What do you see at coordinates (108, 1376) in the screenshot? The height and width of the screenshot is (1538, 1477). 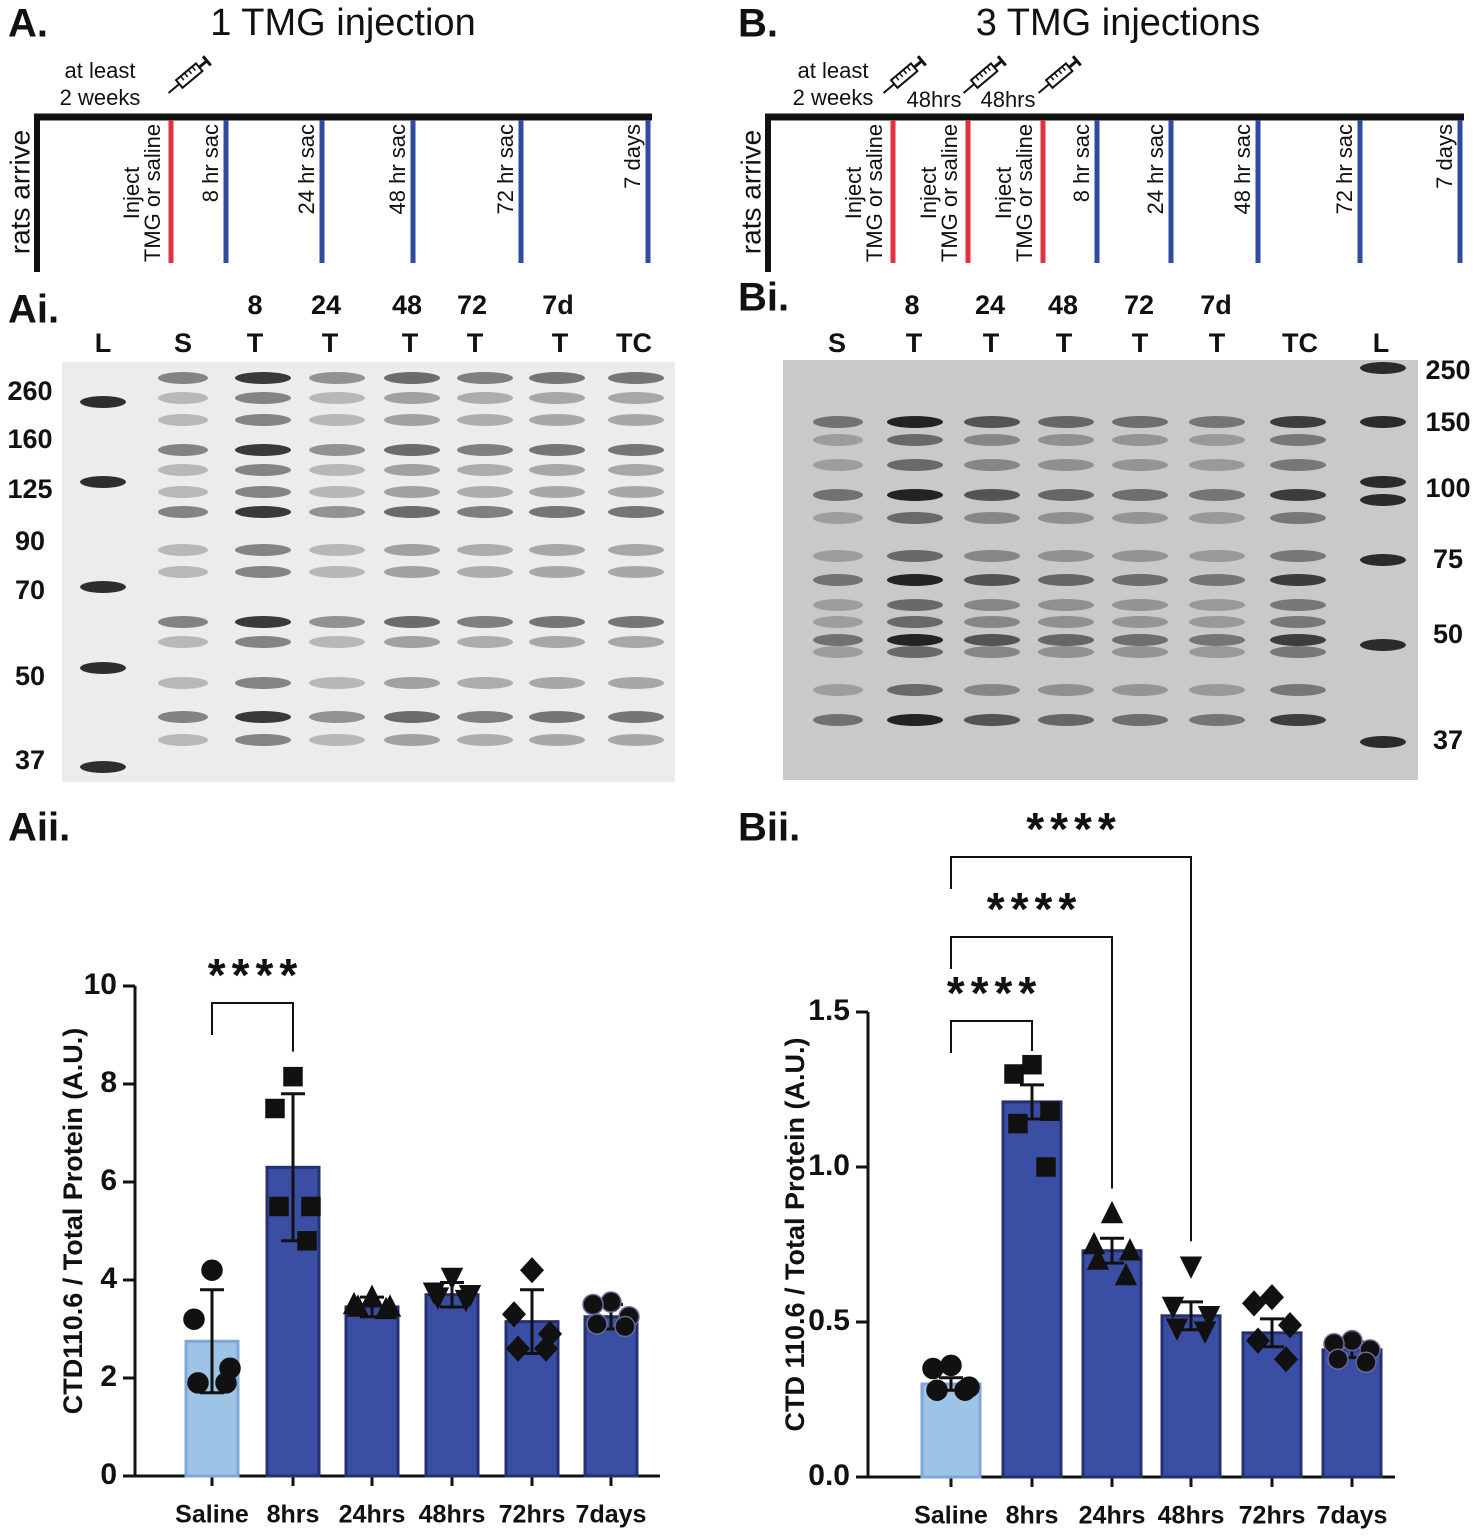 I see `y-tick-label: 2` at bounding box center [108, 1376].